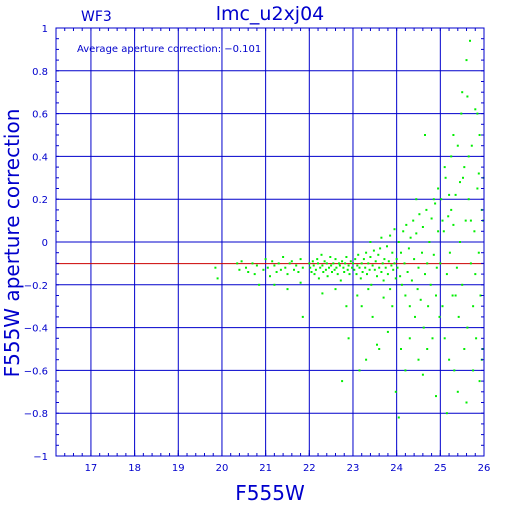 This screenshot has width=512, height=512. I want to click on x-tick-label: 18, so click(134, 468).